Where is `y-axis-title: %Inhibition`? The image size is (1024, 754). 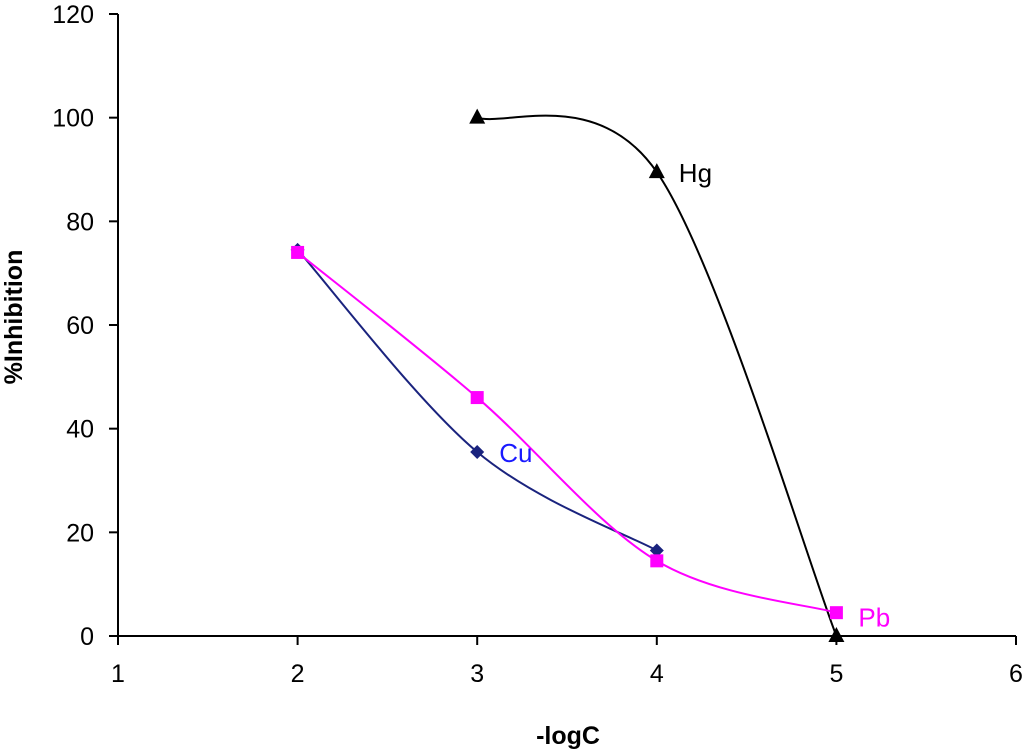 y-axis-title: %Inhibition is located at coordinates (14, 317).